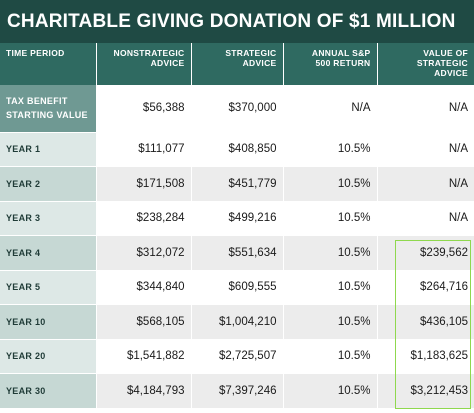  I want to click on strategic-advice-cell: $2,725,507, so click(237, 356).